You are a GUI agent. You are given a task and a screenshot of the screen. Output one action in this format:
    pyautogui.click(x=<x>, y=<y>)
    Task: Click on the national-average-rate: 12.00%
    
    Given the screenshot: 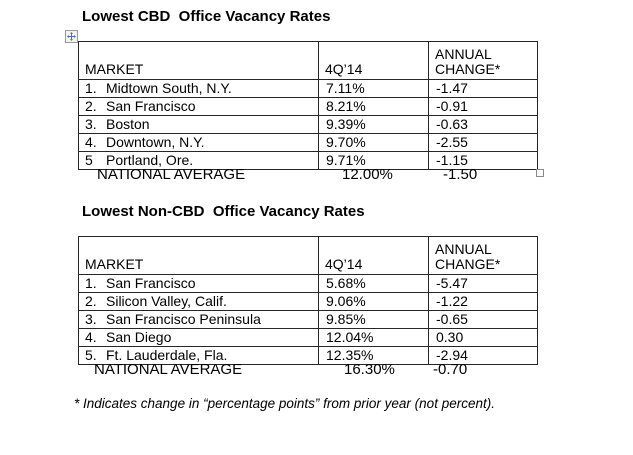 What is the action you would take?
    pyautogui.click(x=367, y=174)
    